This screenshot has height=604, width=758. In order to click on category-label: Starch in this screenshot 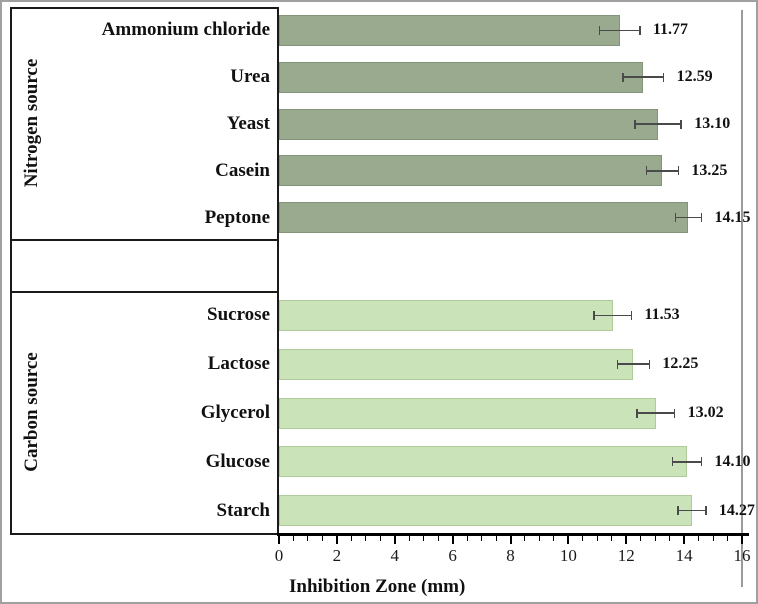, I will do `click(243, 510)`.